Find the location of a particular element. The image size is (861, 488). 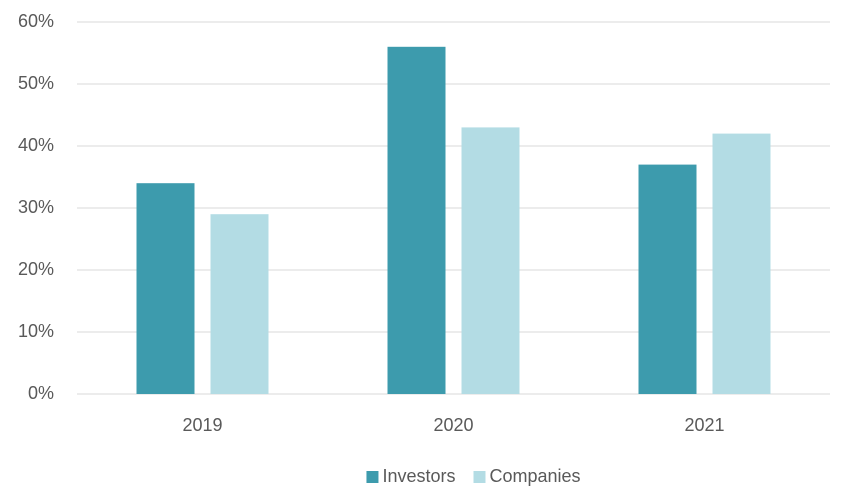

y-tick-label: 40% is located at coordinates (36, 145).